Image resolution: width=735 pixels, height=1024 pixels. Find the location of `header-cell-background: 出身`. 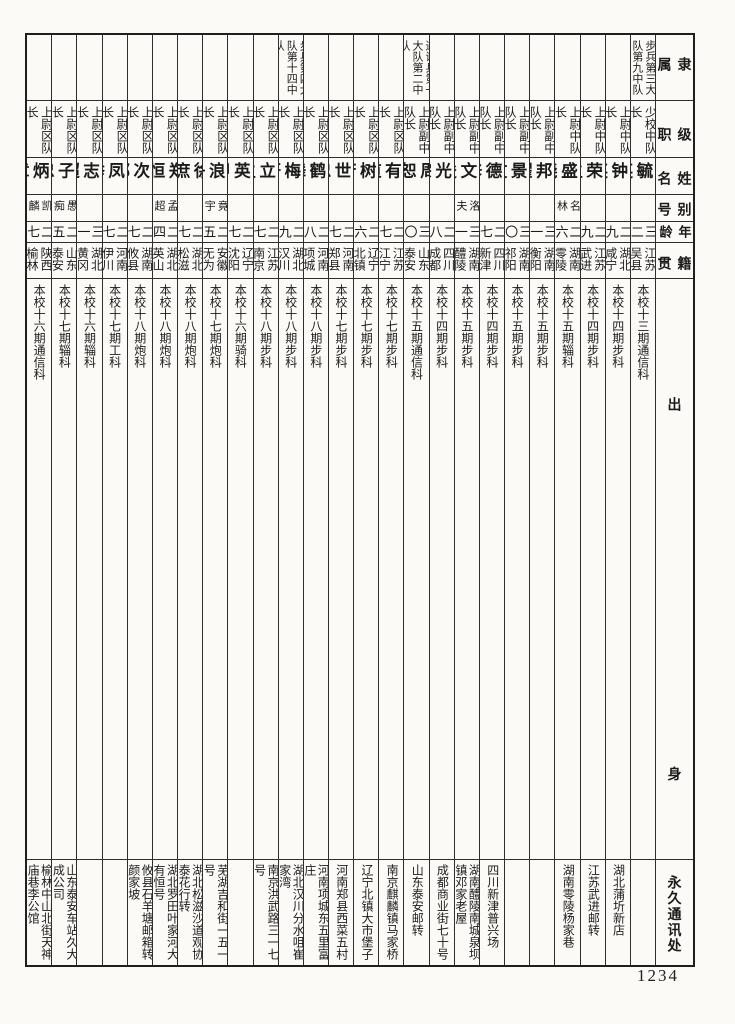

header-cell-background: 出身 is located at coordinates (674, 569).